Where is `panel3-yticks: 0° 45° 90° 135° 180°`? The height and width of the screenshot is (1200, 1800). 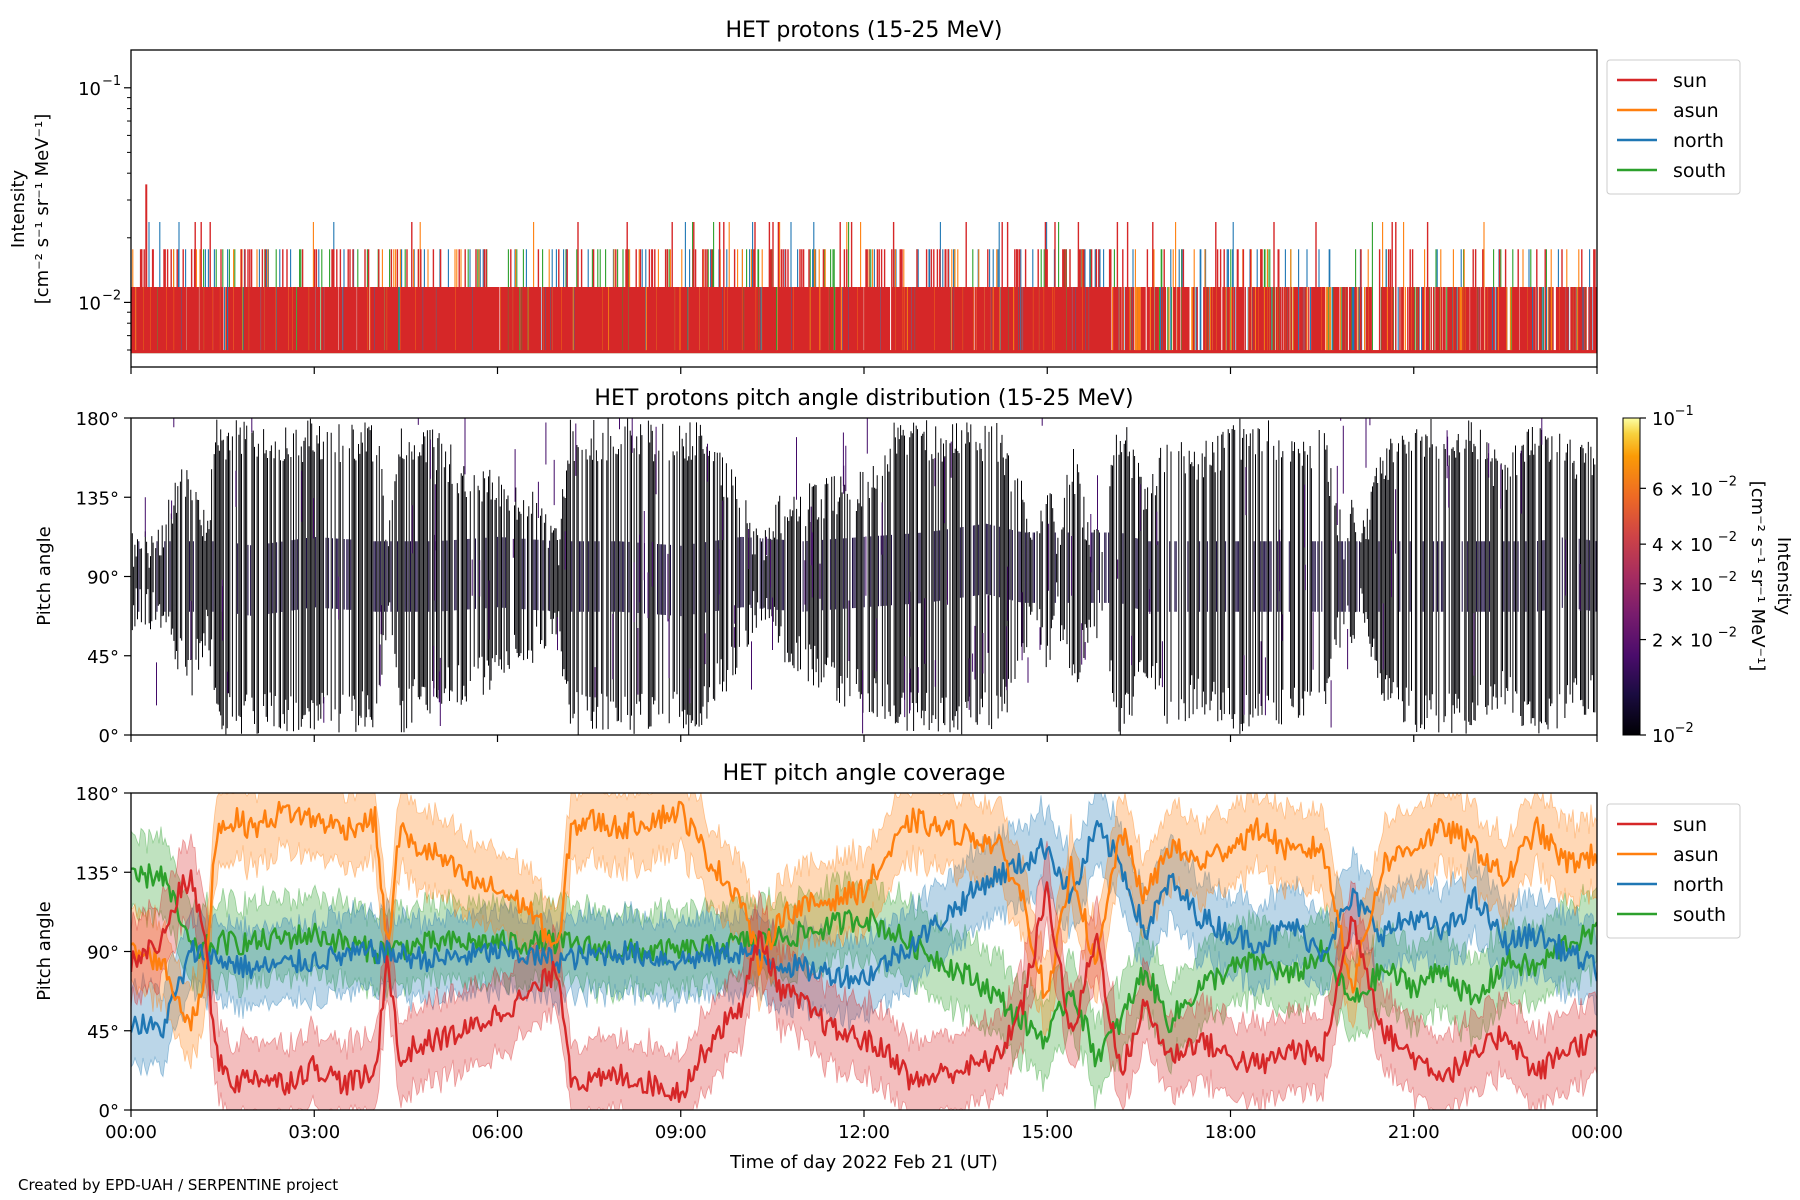
panel3-yticks: 0° 45° 90° 135° 180° is located at coordinates (103, 953).